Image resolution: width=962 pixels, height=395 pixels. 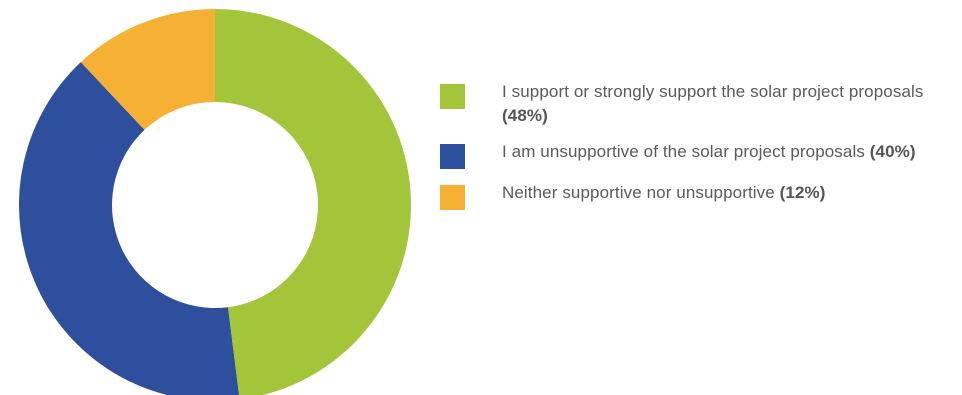 I want to click on legend-value-unsupportive: (40%), so click(x=892, y=151).